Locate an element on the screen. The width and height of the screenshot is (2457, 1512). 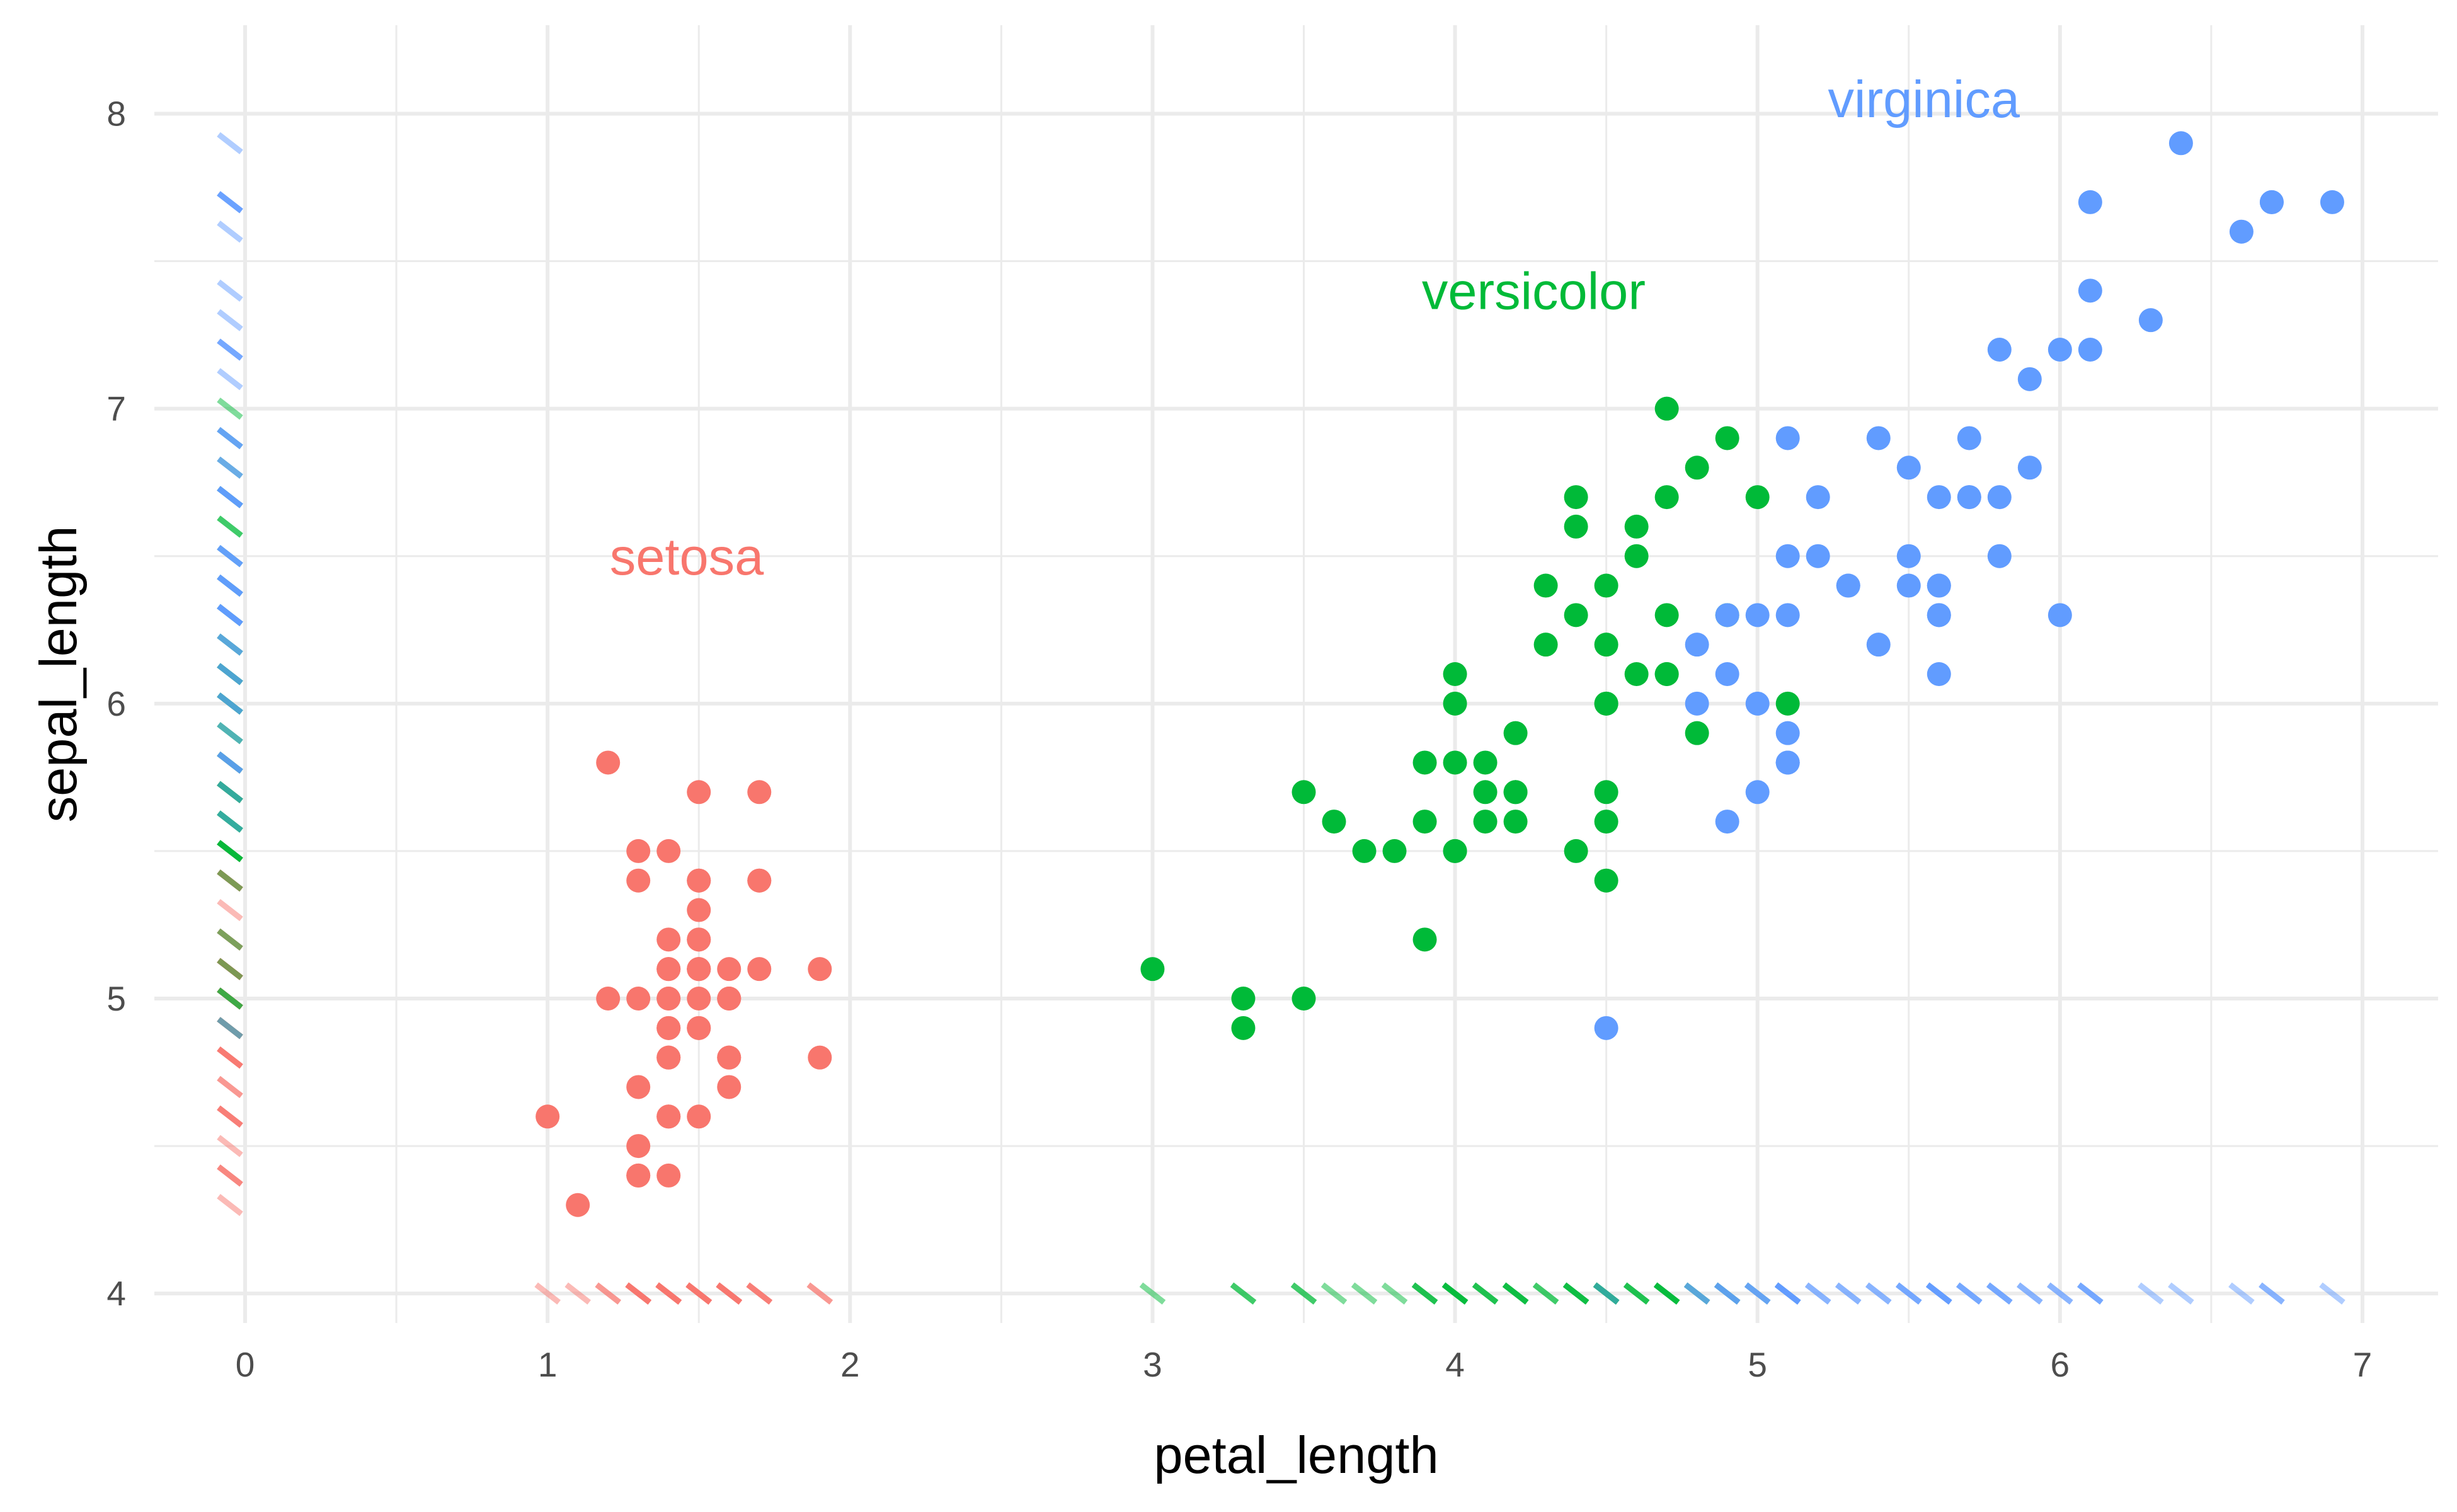
x-tick-label: 2 is located at coordinates (850, 1364).